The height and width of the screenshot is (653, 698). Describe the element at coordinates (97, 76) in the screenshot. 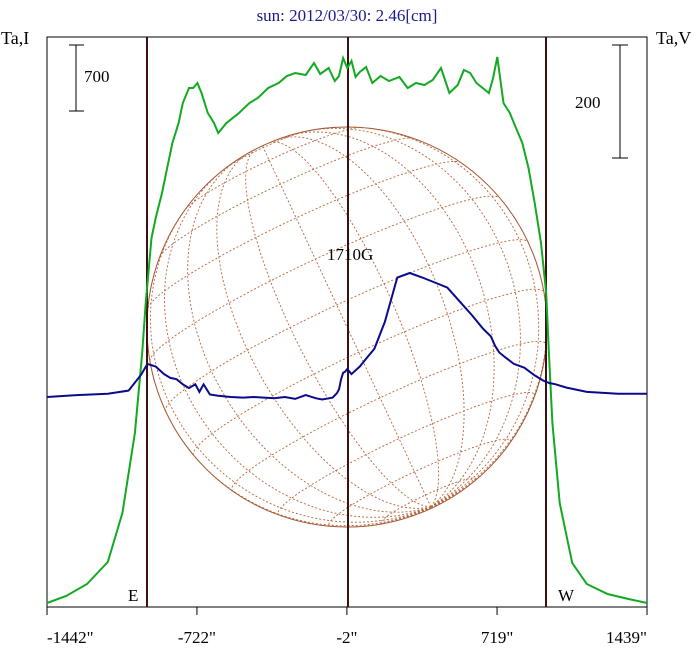

I see `left-scale-bar-label: 700` at that location.